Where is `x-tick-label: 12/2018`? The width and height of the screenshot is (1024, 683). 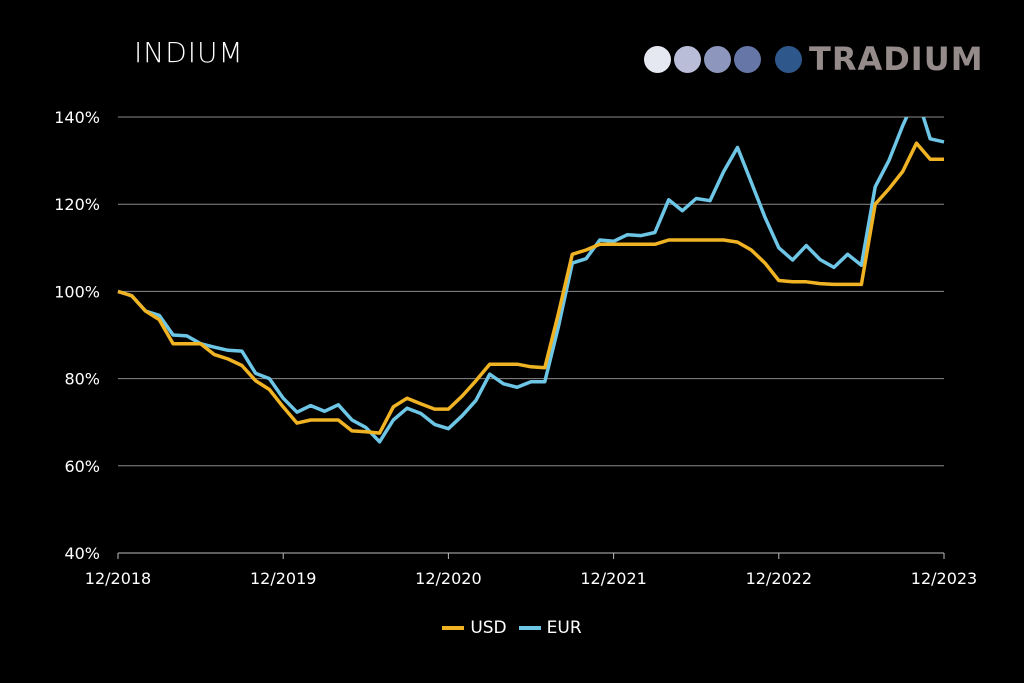 x-tick-label: 12/2018 is located at coordinates (118, 578).